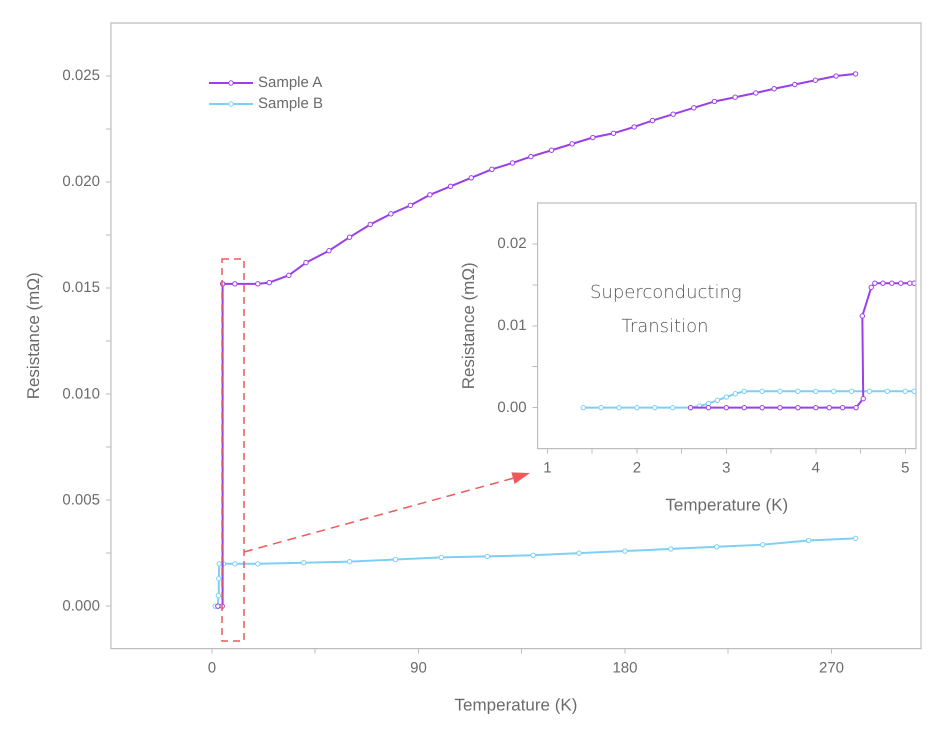 This screenshot has width=934, height=738. What do you see at coordinates (291, 103) in the screenshot?
I see `legend-label: Sample B` at bounding box center [291, 103].